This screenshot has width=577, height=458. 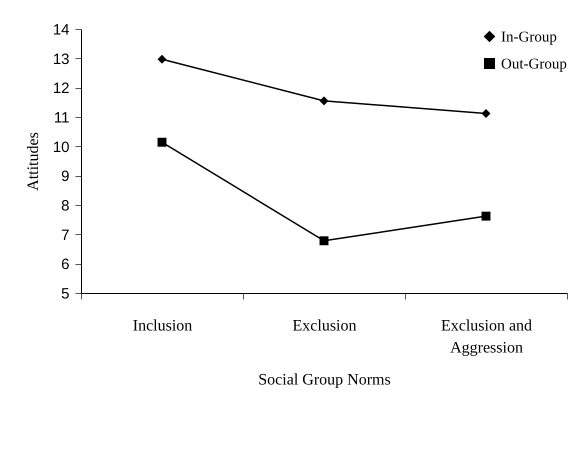 I want to click on y-tick-label: 11, so click(x=62, y=118).